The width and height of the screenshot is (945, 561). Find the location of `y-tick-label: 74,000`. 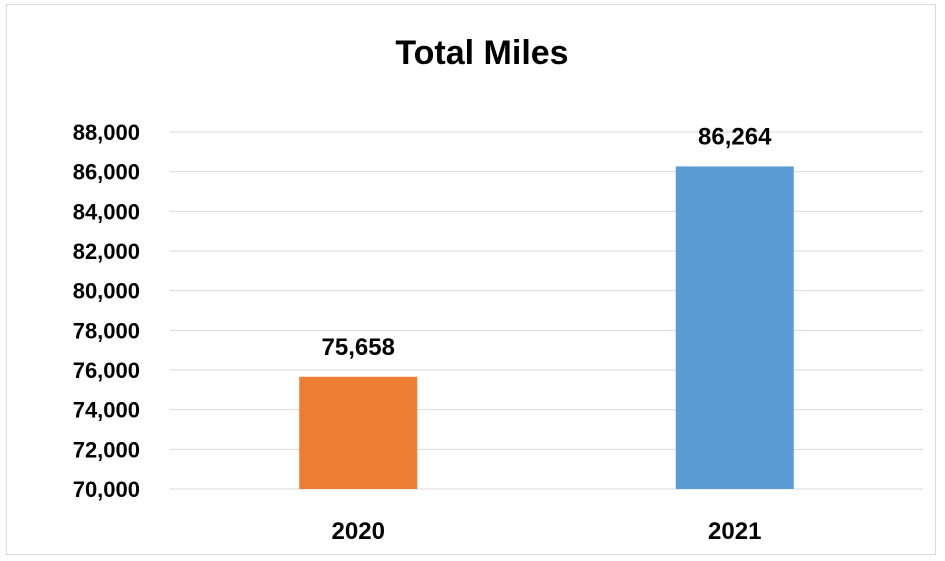

y-tick-label: 74,000 is located at coordinates (106, 410).